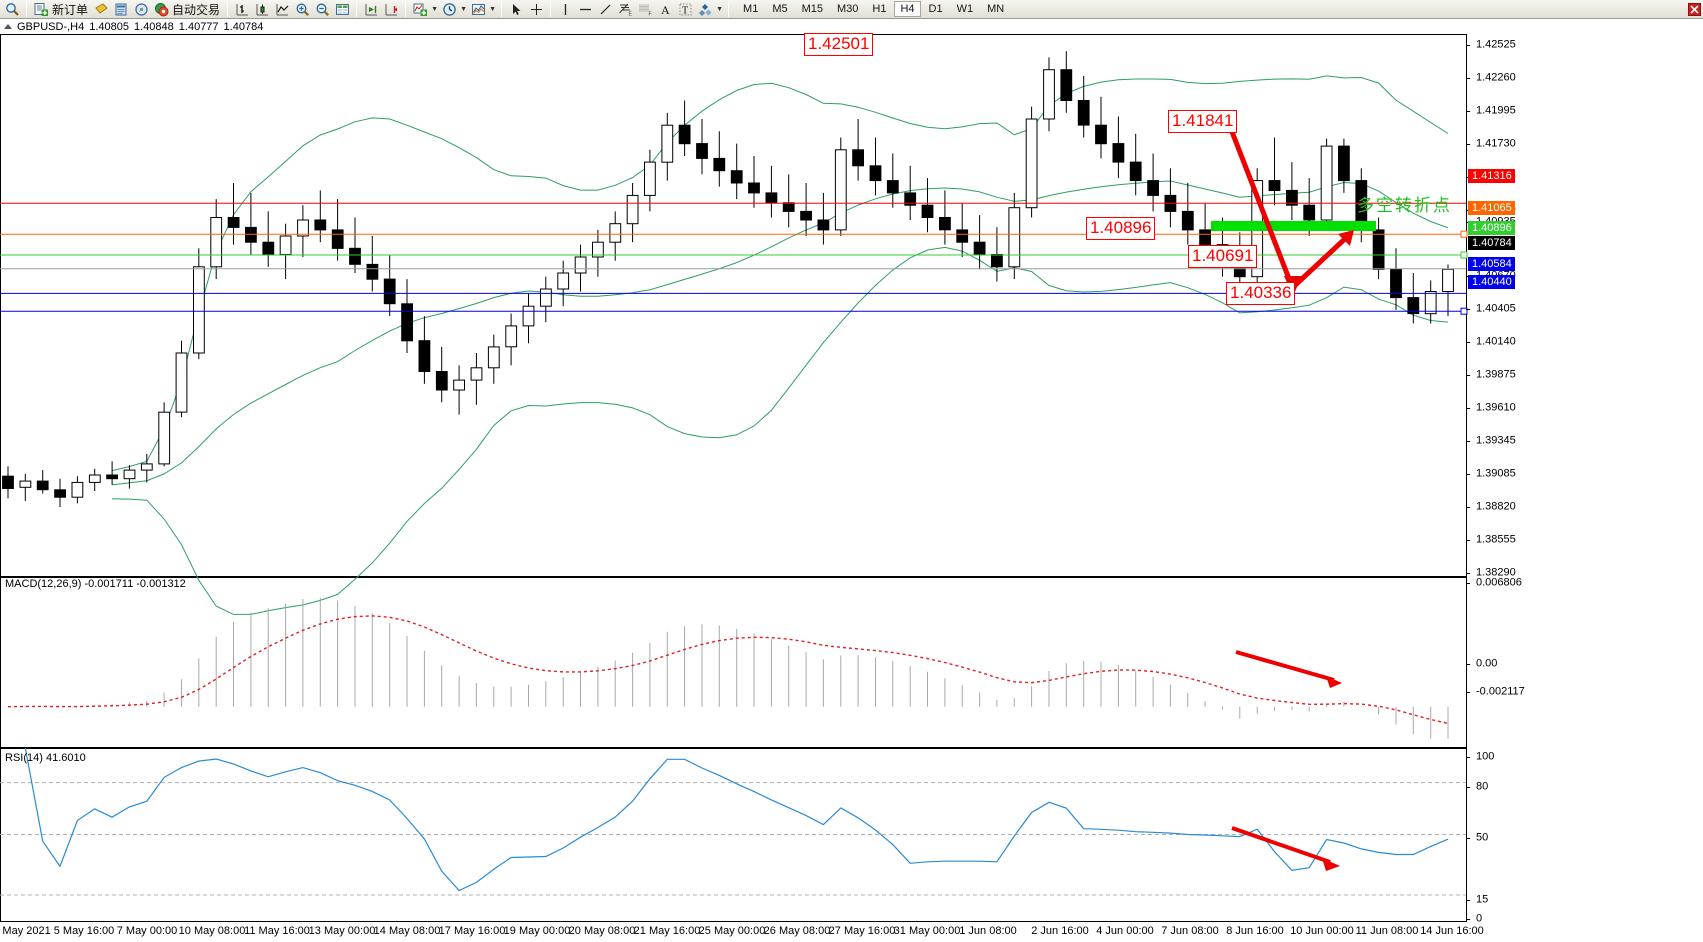 The width and height of the screenshot is (1703, 942). I want to click on chinese-annotation-text: 多空转折点, so click(1404, 206).